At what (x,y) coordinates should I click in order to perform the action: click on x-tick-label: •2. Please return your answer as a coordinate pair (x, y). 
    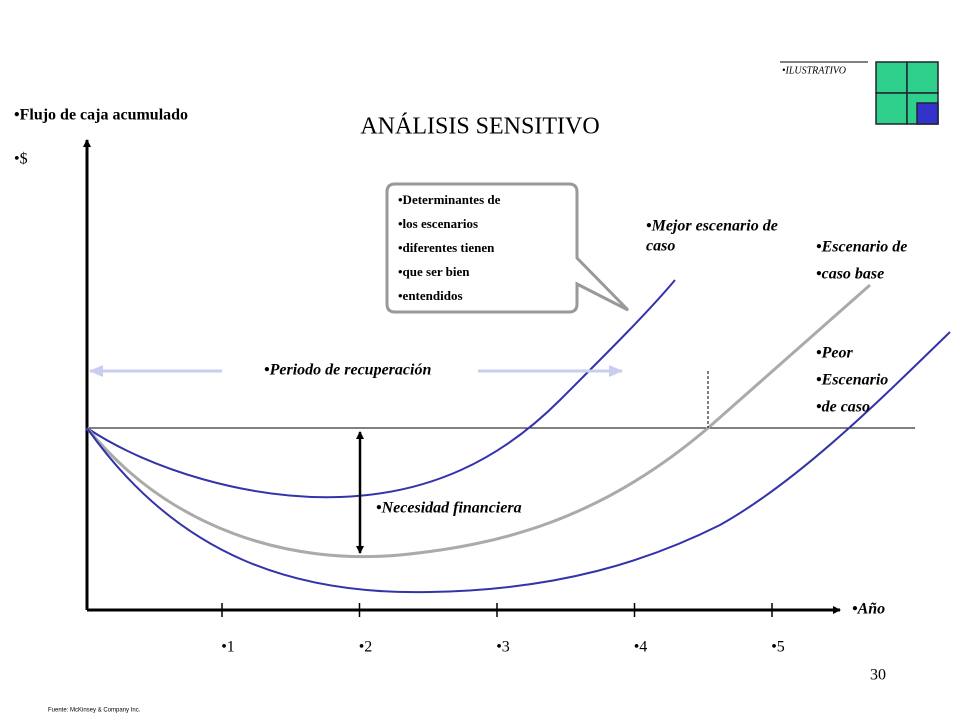
    Looking at the image, I should click on (366, 647).